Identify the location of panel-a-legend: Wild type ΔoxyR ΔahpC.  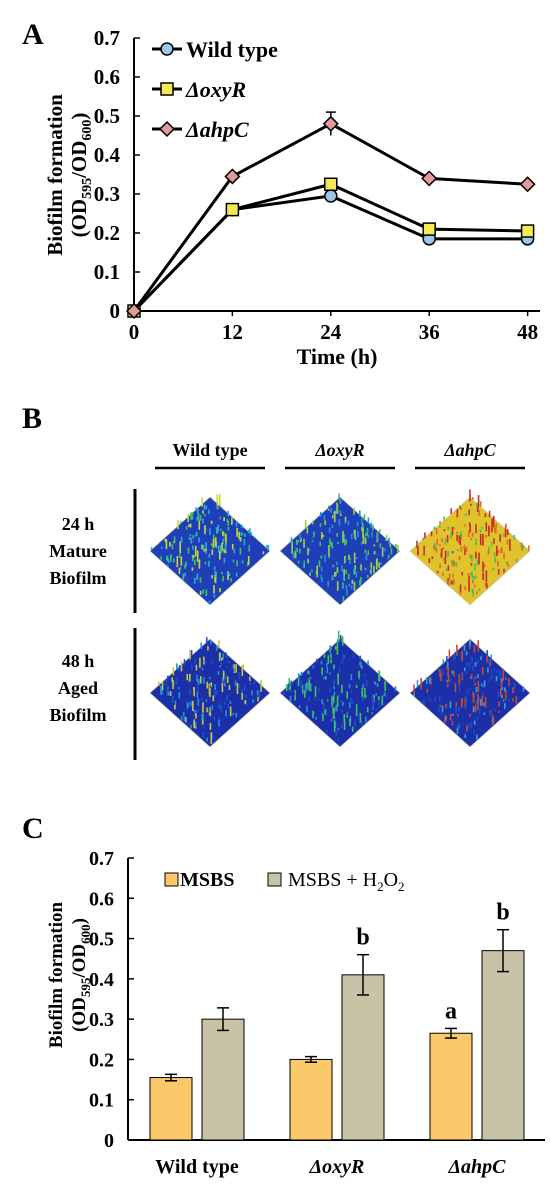
(215, 89).